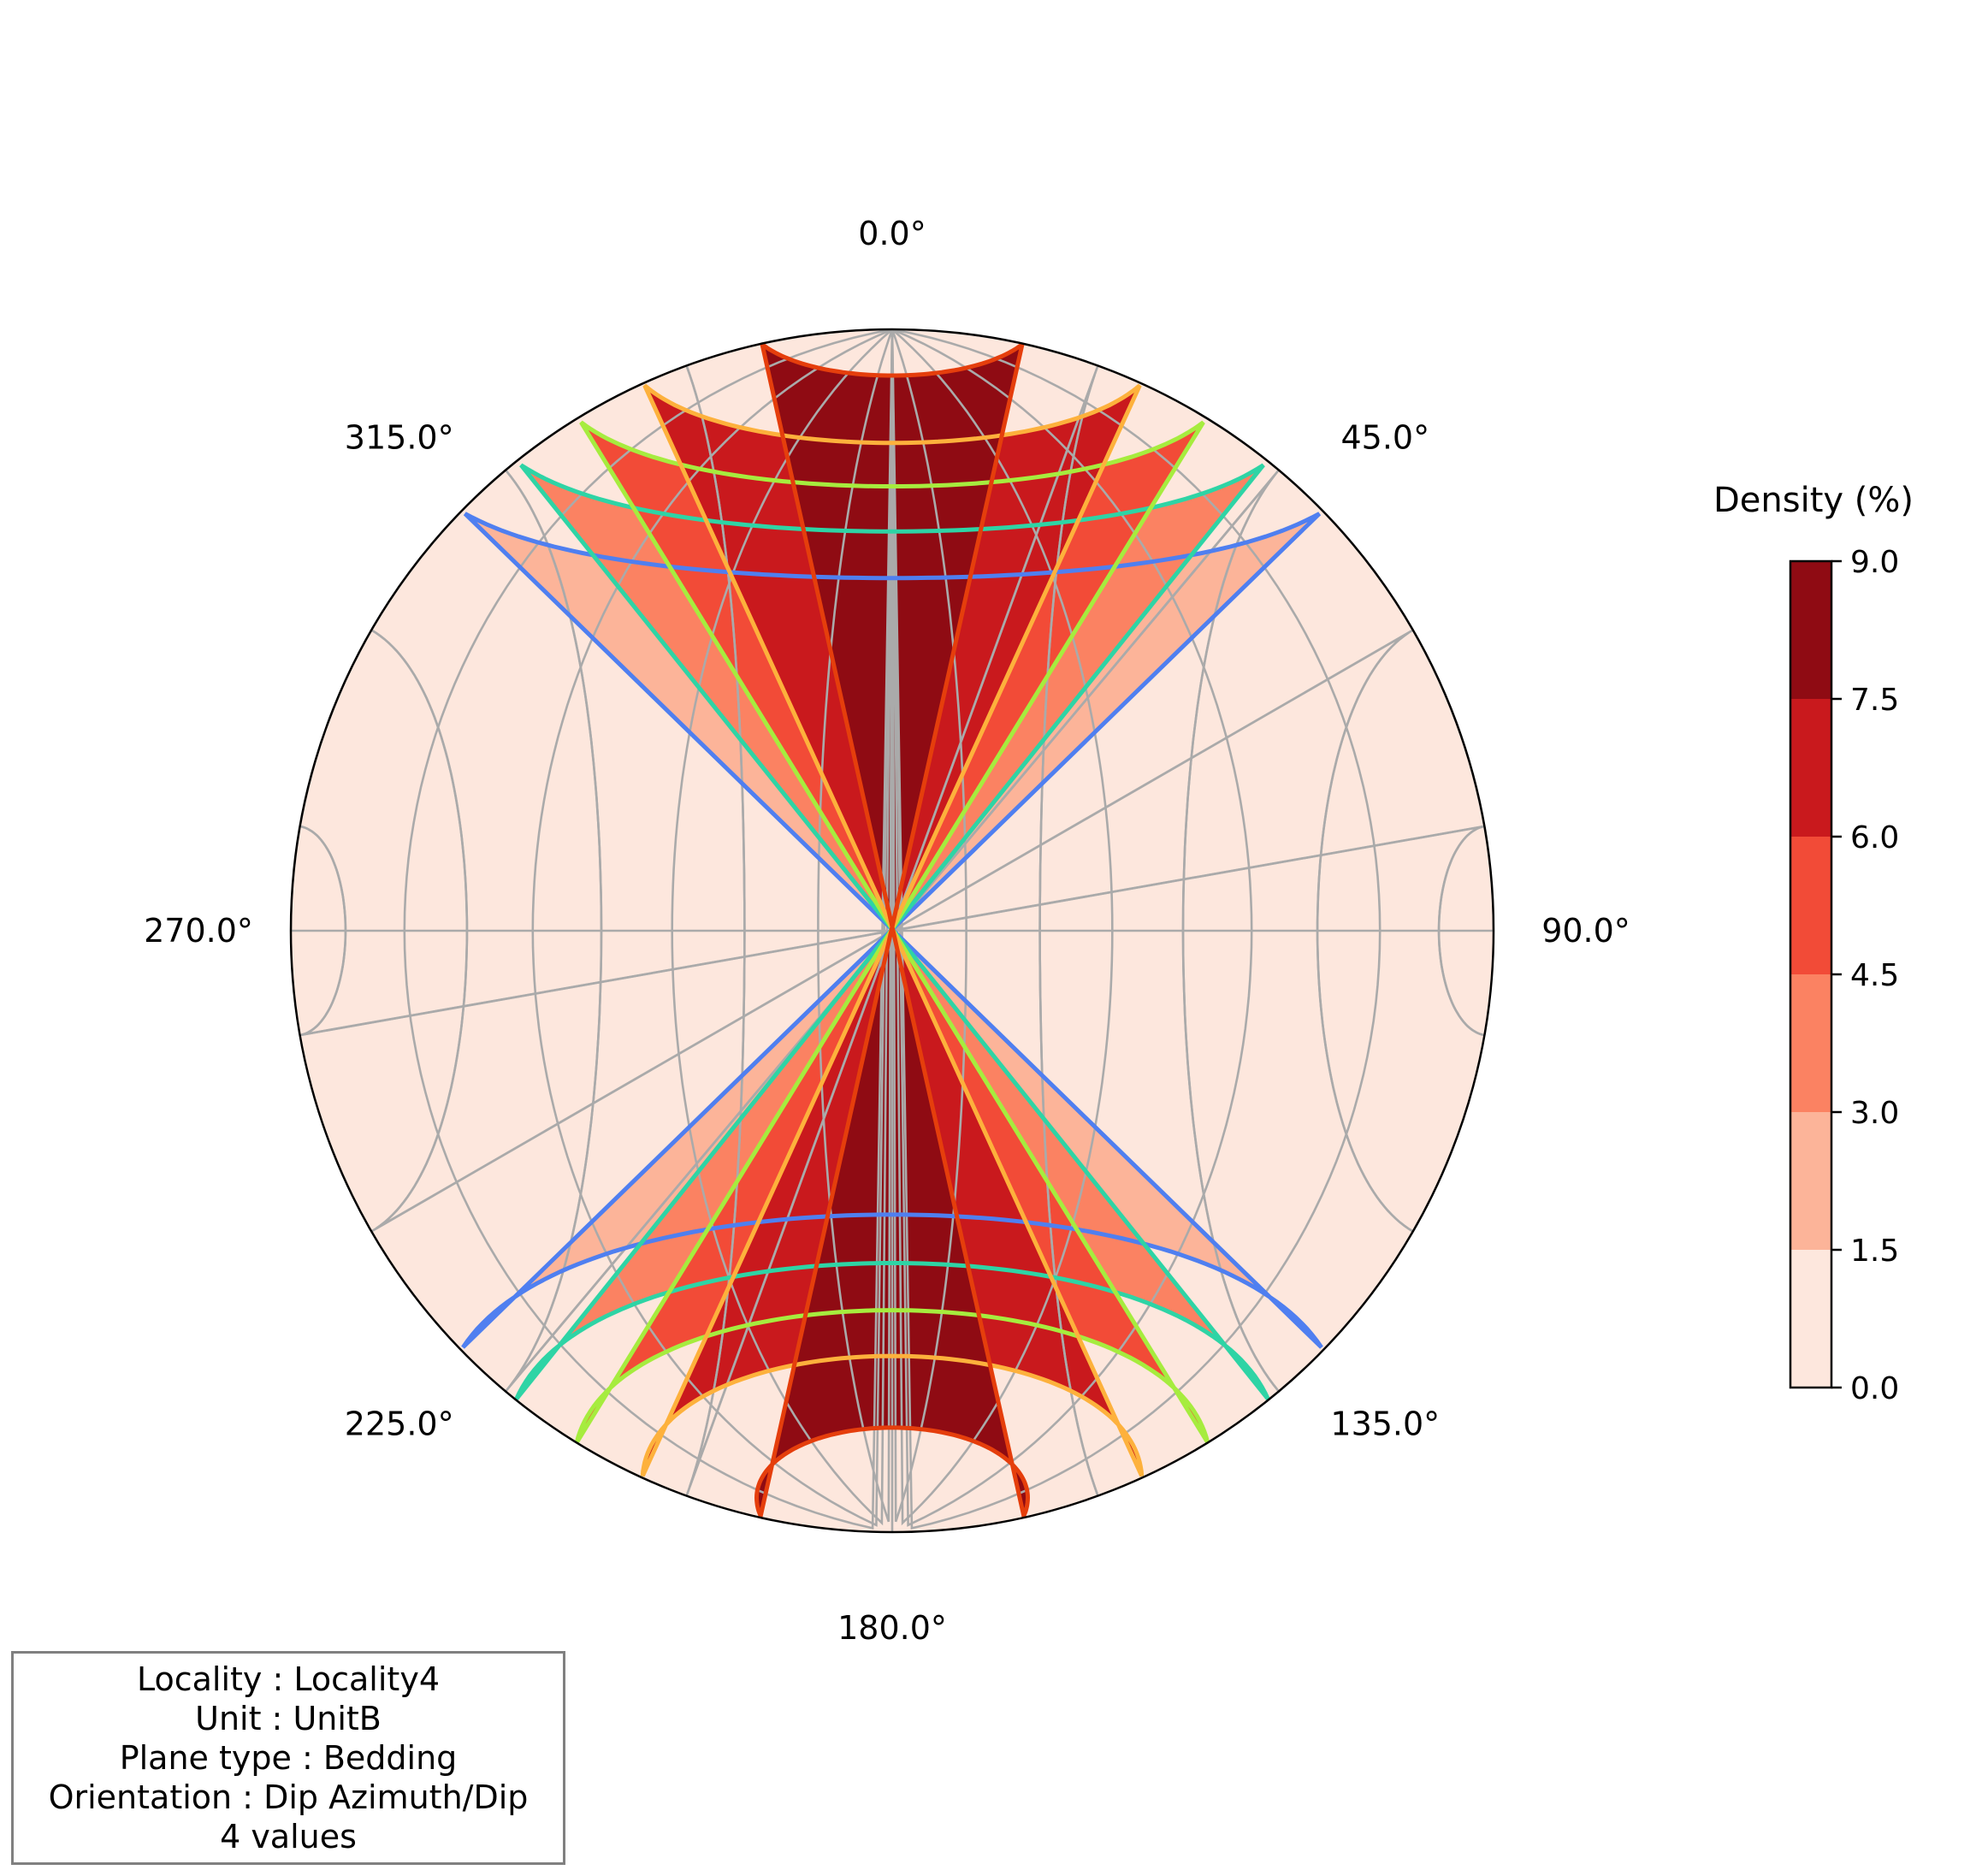 The height and width of the screenshot is (1876, 1982). I want to click on azimuth-label: 0.0°, so click(892, 234).